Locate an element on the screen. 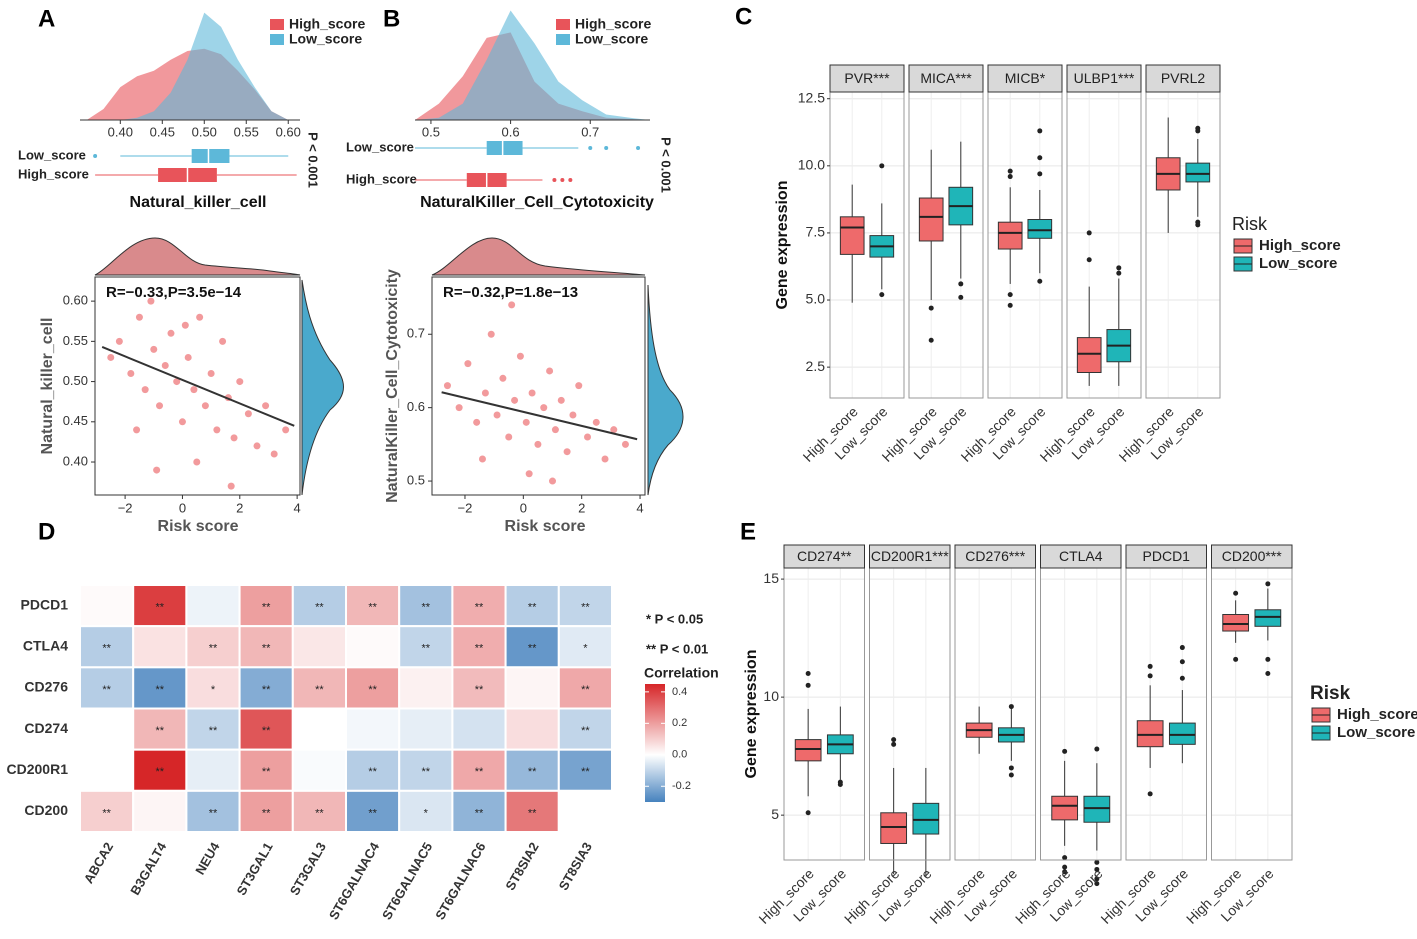 The width and height of the screenshot is (1417, 939). strip-label: ULBP1*** is located at coordinates (1104, 78).